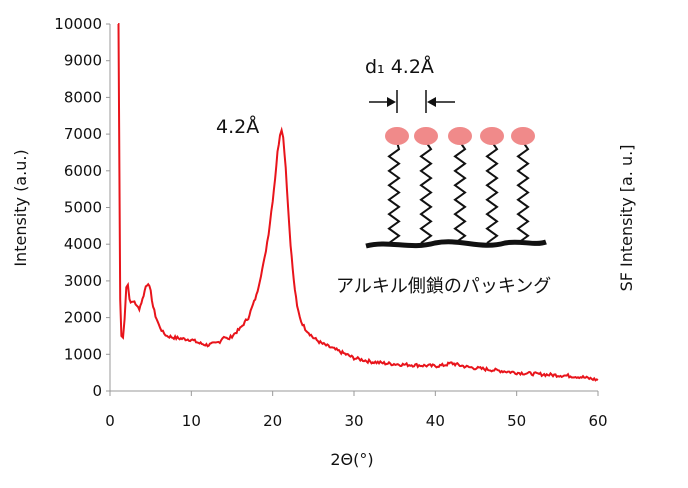  What do you see at coordinates (351, 459) in the screenshot?
I see `x-axis-label: 2Θ(°)` at bounding box center [351, 459].